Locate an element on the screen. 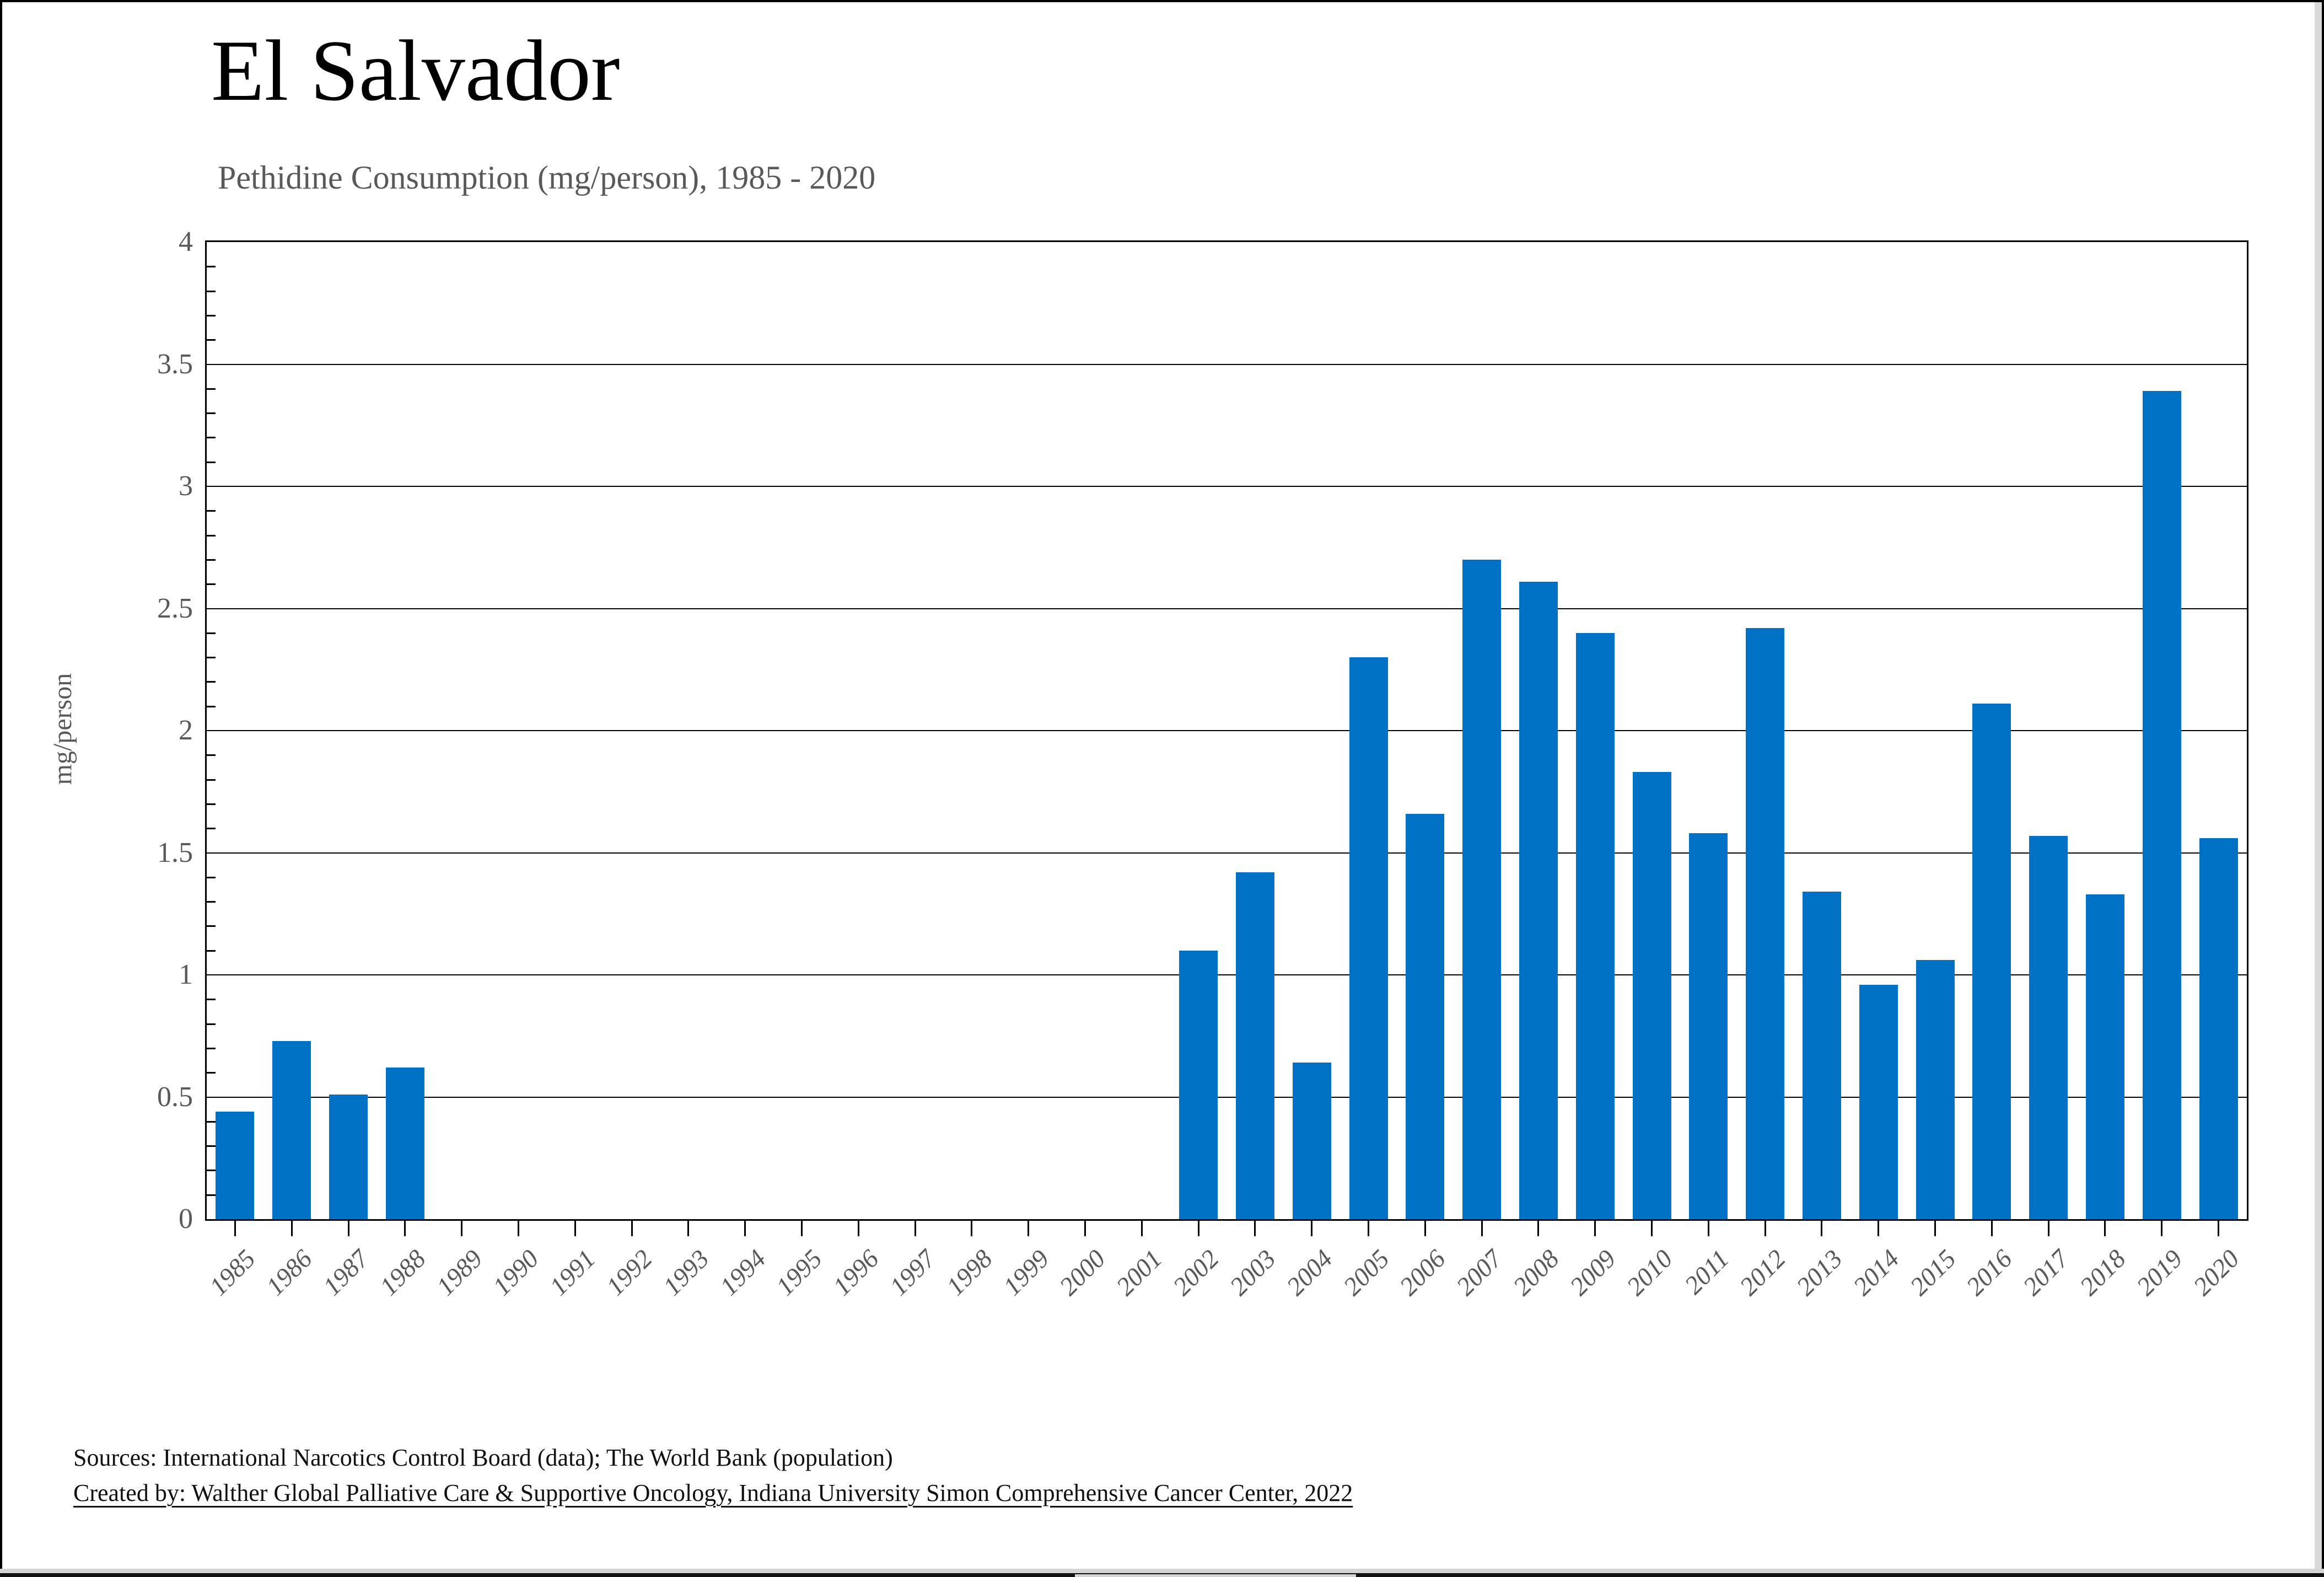 The width and height of the screenshot is (2324, 1577). bar-2015 is located at coordinates (1936, 1089).